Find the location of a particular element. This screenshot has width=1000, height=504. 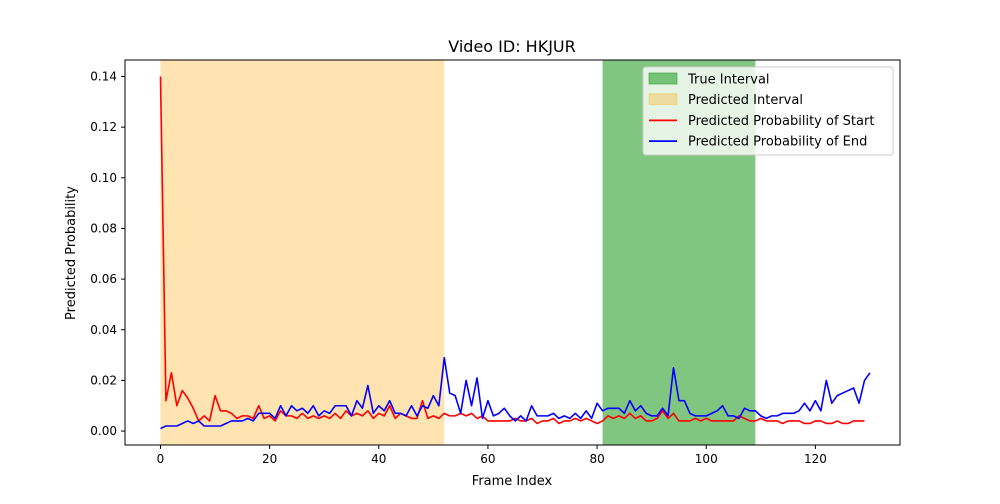

x-tick-label: 60 is located at coordinates (487, 459).